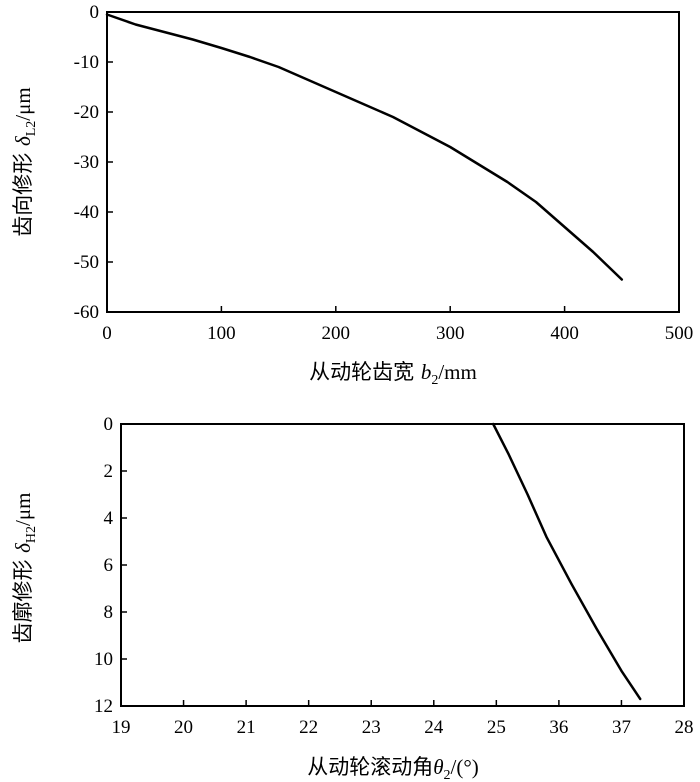 The height and width of the screenshot is (782, 700). Describe the element at coordinates (308, 727) in the screenshot. I see `chart-2-x-tick-label: 22` at that location.